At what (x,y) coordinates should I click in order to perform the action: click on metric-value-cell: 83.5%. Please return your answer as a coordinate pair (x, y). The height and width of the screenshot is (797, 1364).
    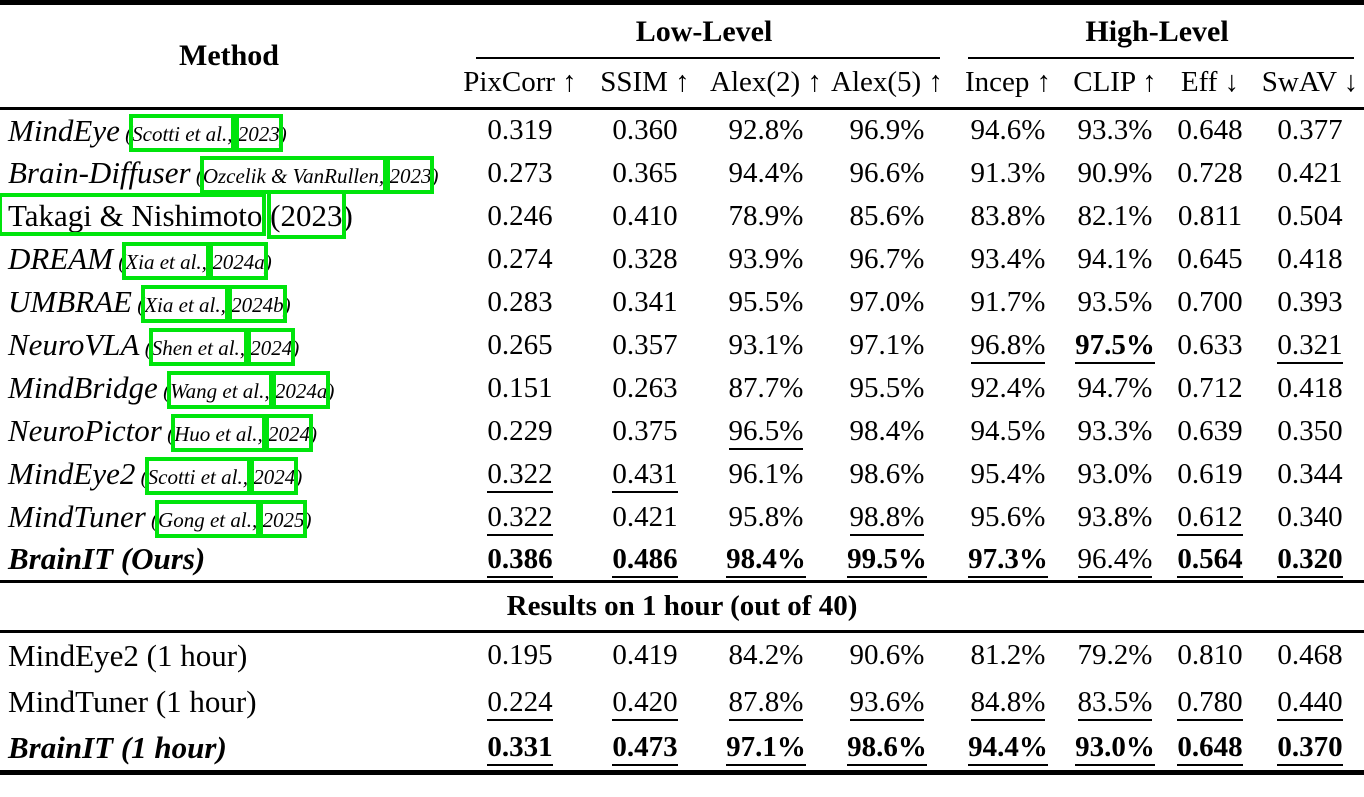
    Looking at the image, I should click on (1115, 702).